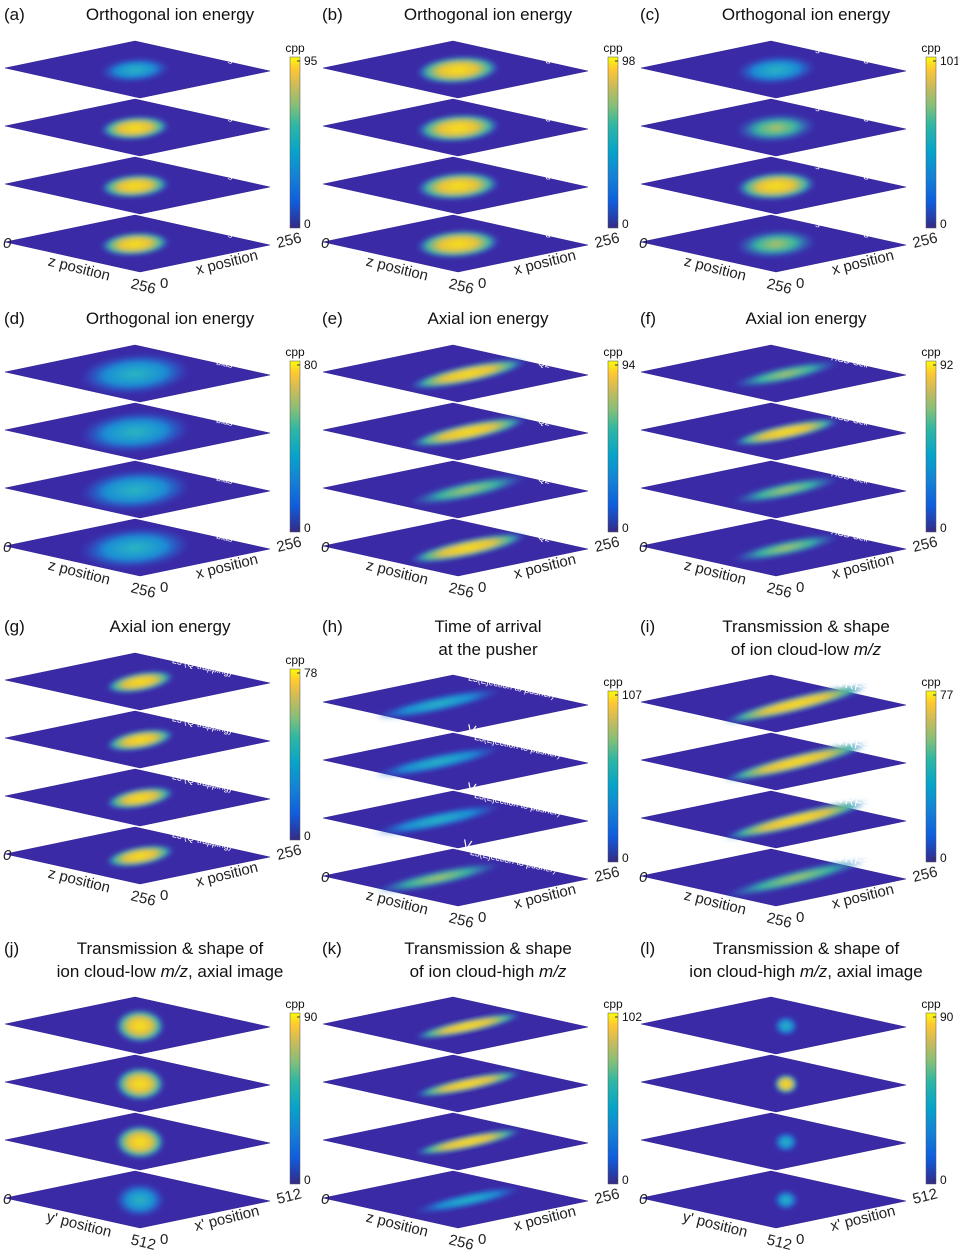 Image resolution: width=958 pixels, height=1258 pixels. I want to click on title-part: , axial image, so click(874, 971).